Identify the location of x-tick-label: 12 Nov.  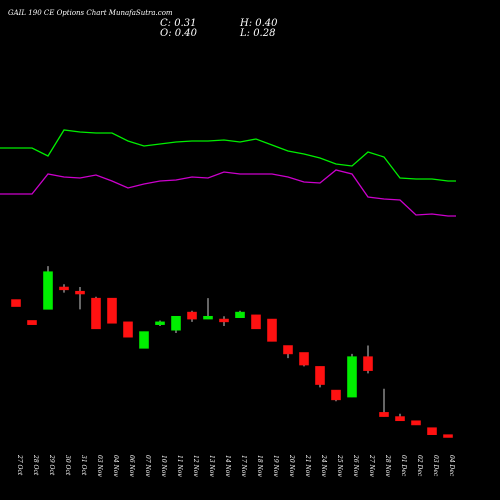
(195, 466).